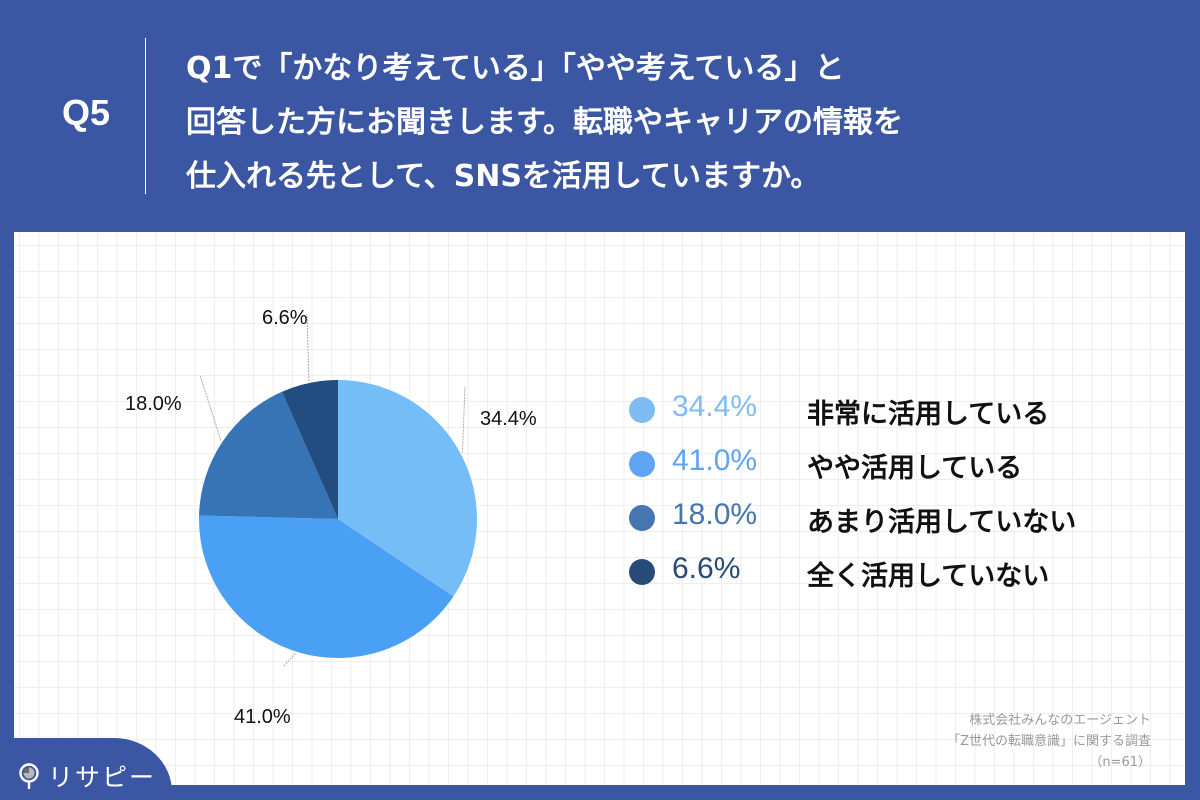 The height and width of the screenshot is (800, 1200). I want to click on legend-item: 6.6% 全く活用していない, so click(882, 576).